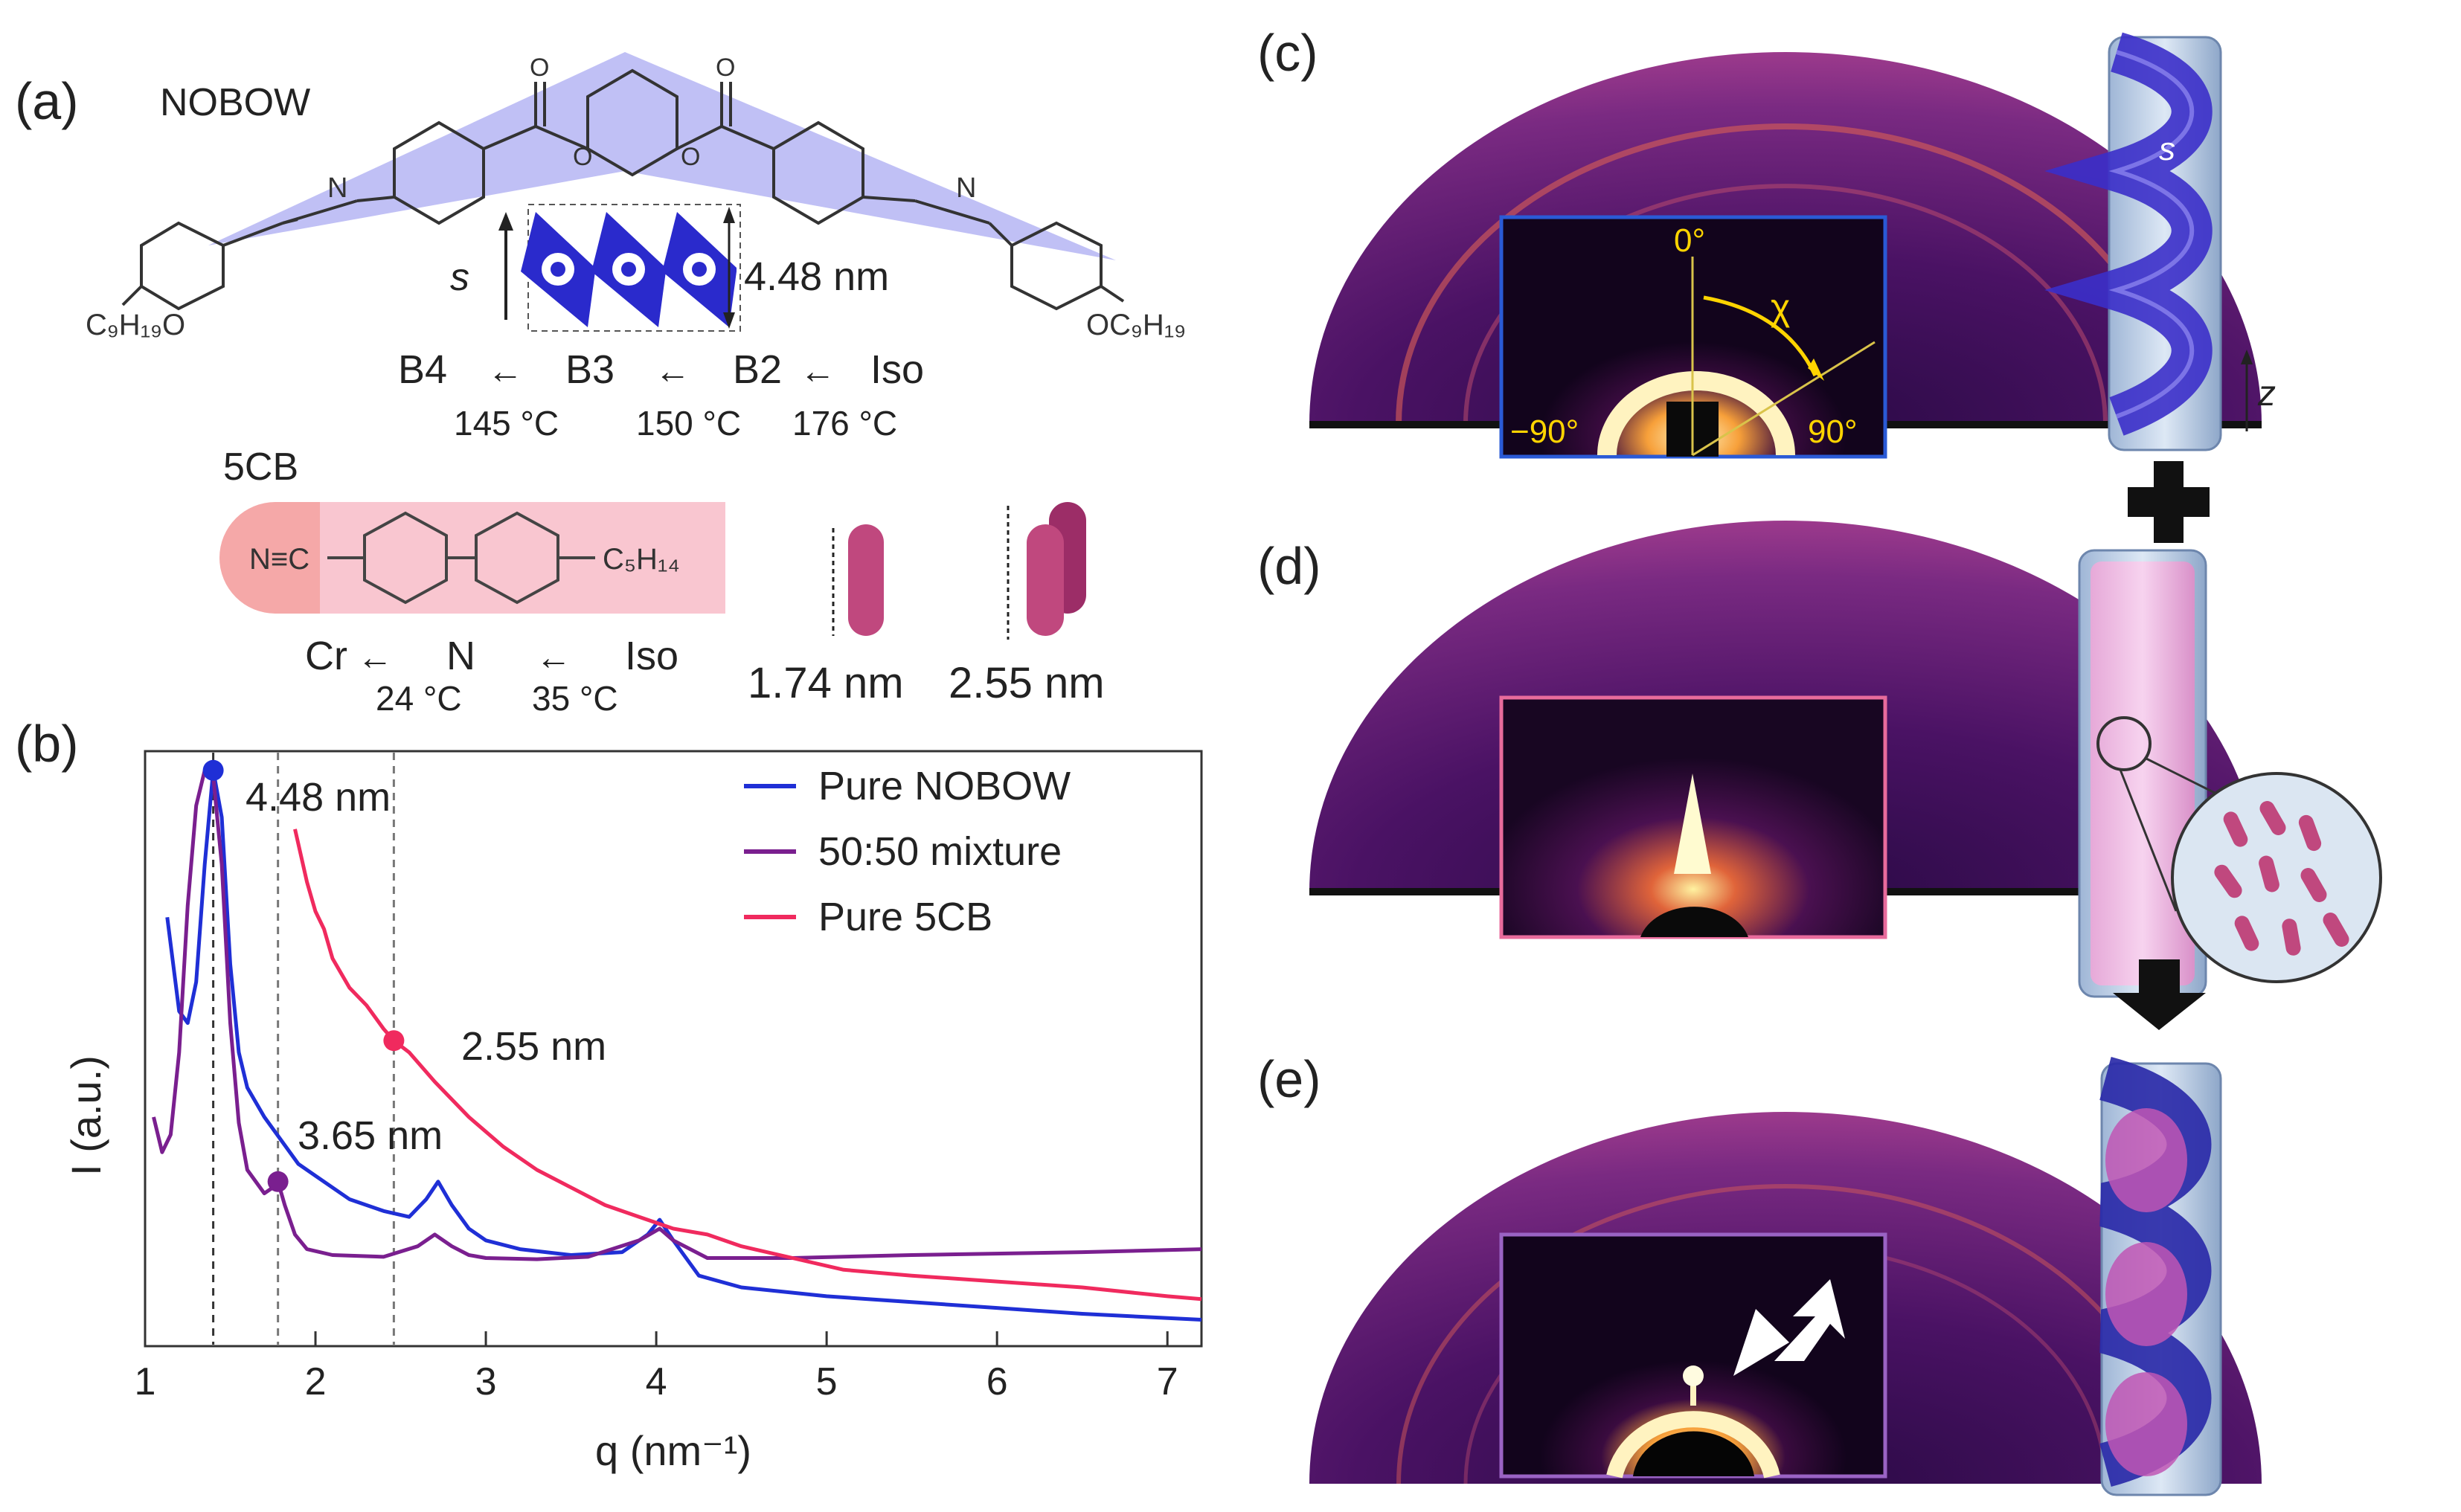 Image resolution: width=2461 pixels, height=1512 pixels. Describe the element at coordinates (1045, 580) in the screenshot. I see `dimer-rod-front` at that location.